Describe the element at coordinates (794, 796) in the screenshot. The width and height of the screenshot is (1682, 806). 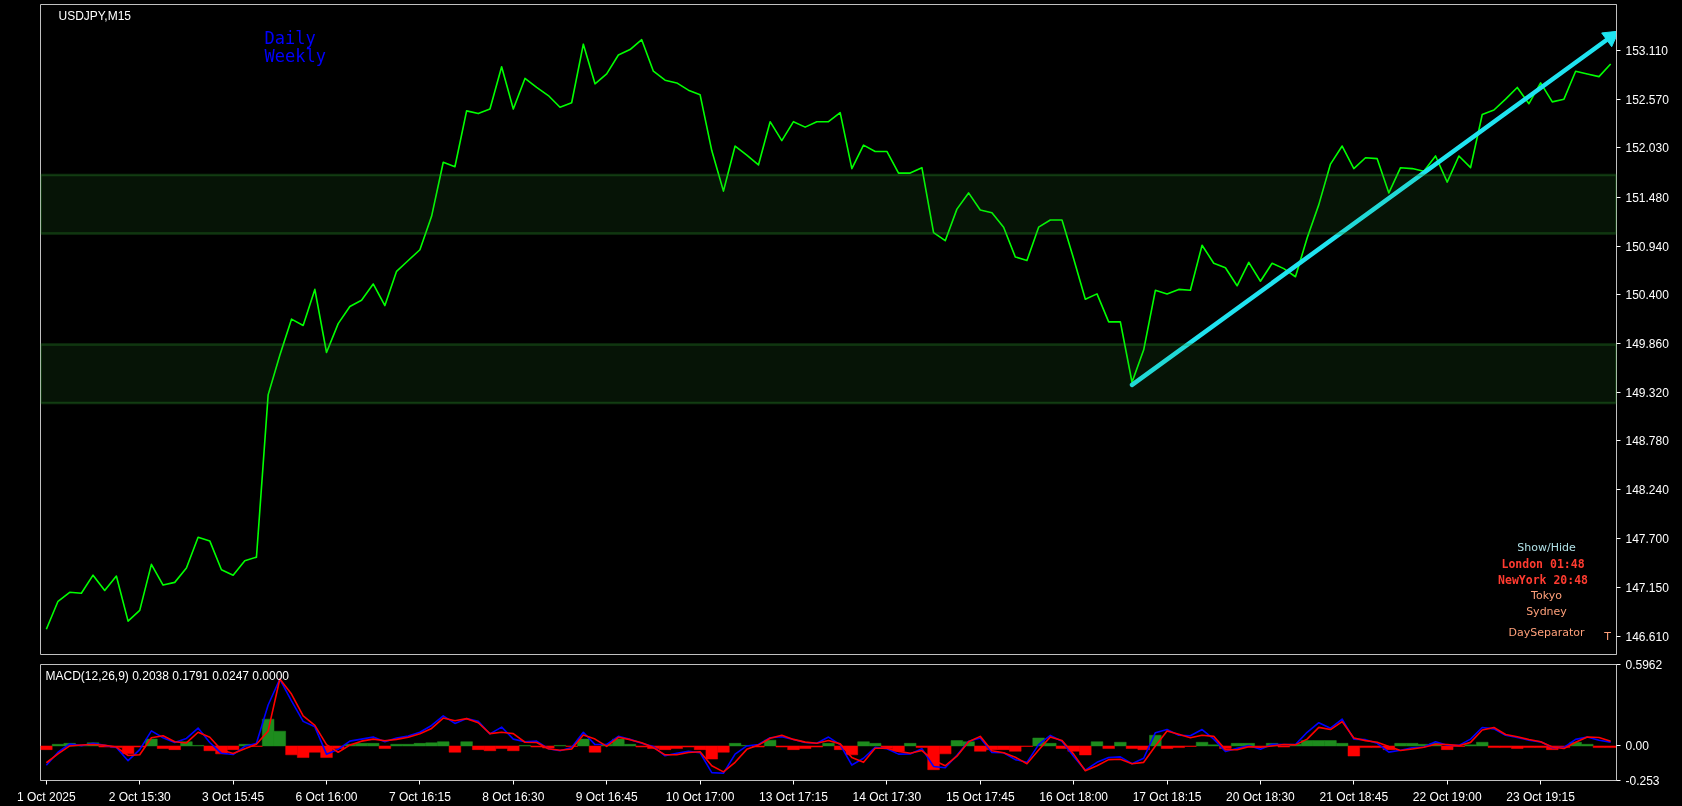
I see `x-tick-label: 13 Oct 17:15` at that location.